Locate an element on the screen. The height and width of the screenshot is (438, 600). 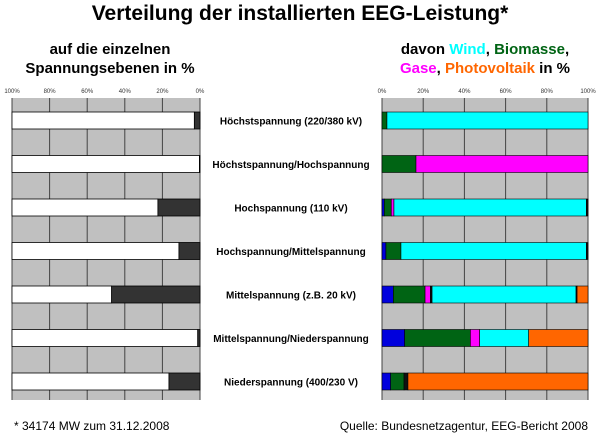
right-tick-label: 20% is located at coordinates (423, 92).